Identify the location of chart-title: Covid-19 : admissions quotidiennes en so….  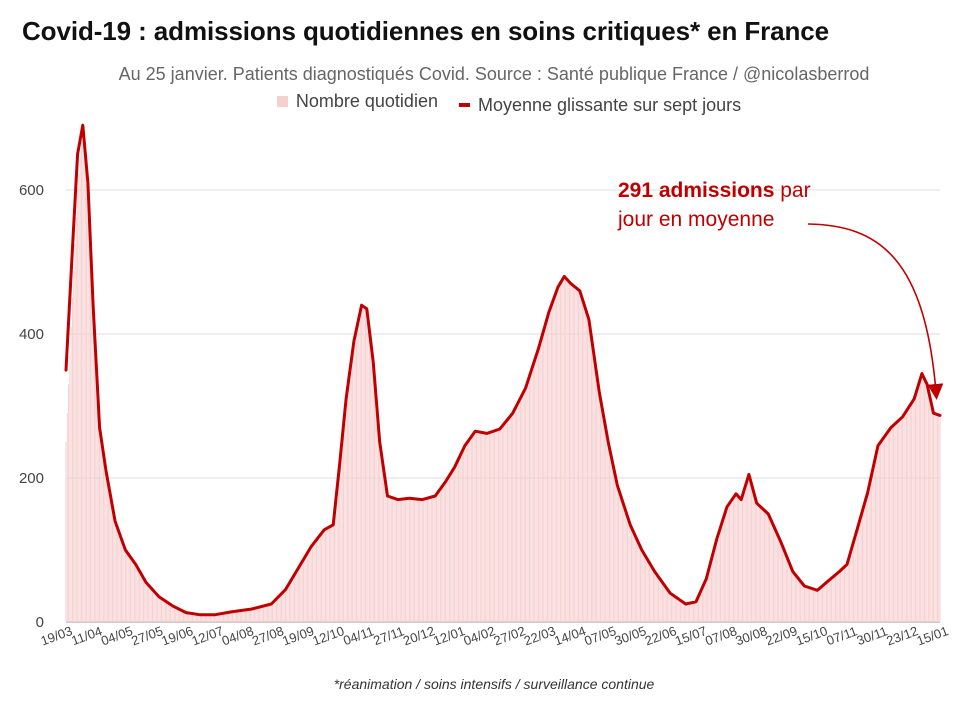
(426, 31).